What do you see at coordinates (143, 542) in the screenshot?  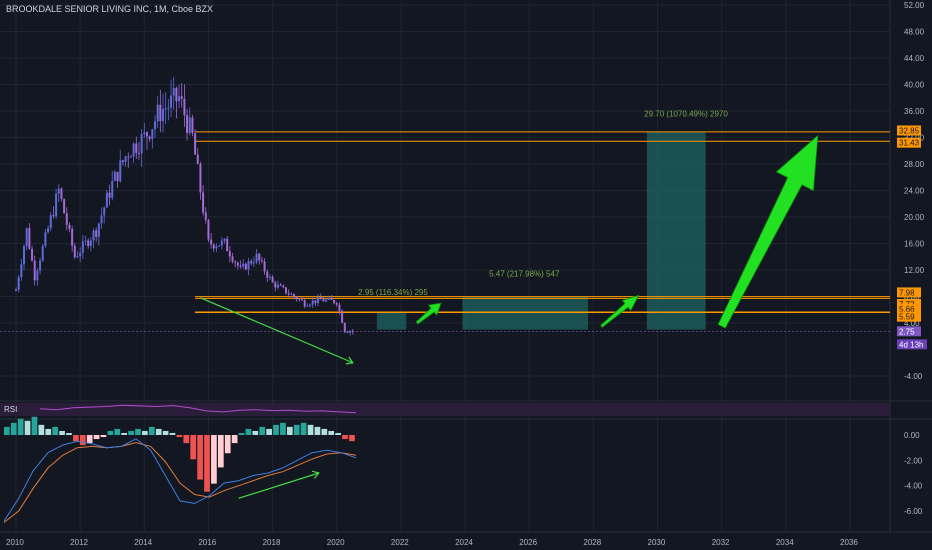 I see `time-tick-label: 2014` at bounding box center [143, 542].